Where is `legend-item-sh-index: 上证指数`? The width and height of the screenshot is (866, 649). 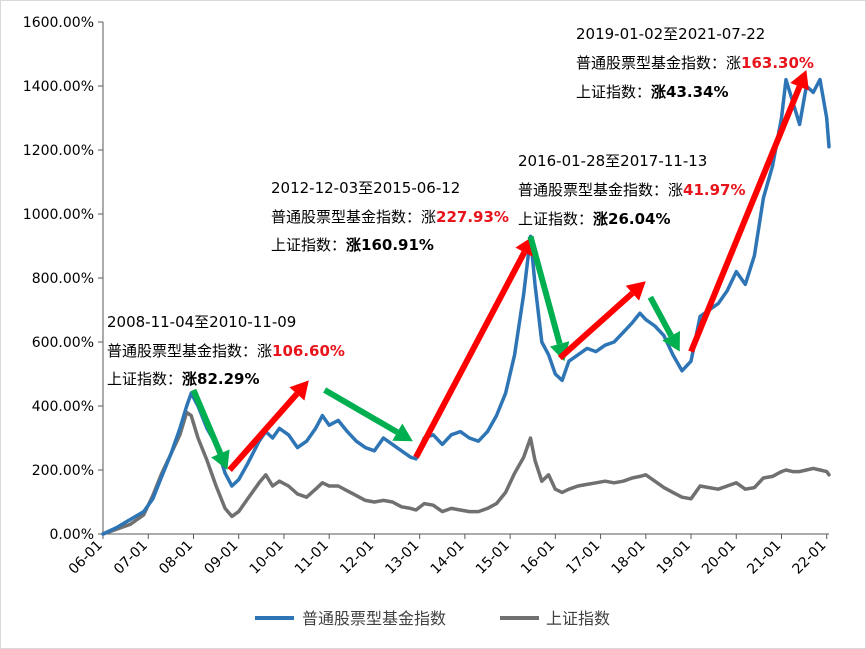 legend-item-sh-index: 上证指数 is located at coordinates (555, 618).